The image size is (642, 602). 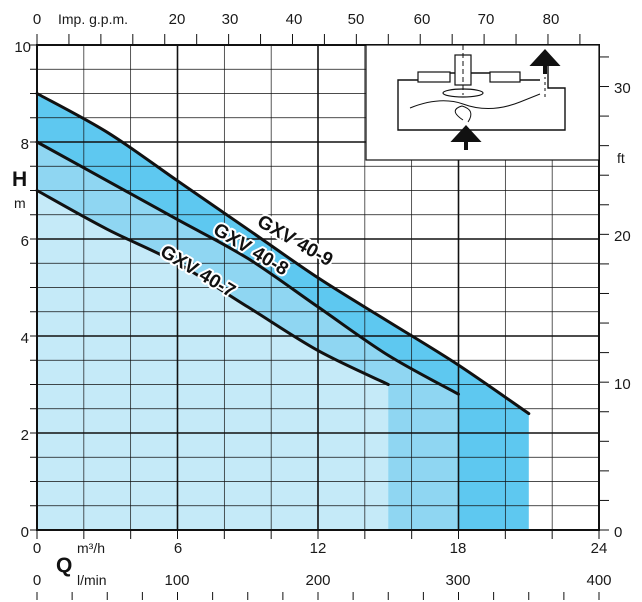 What do you see at coordinates (92, 580) in the screenshot?
I see `x-unit-lmin: l/min` at bounding box center [92, 580].